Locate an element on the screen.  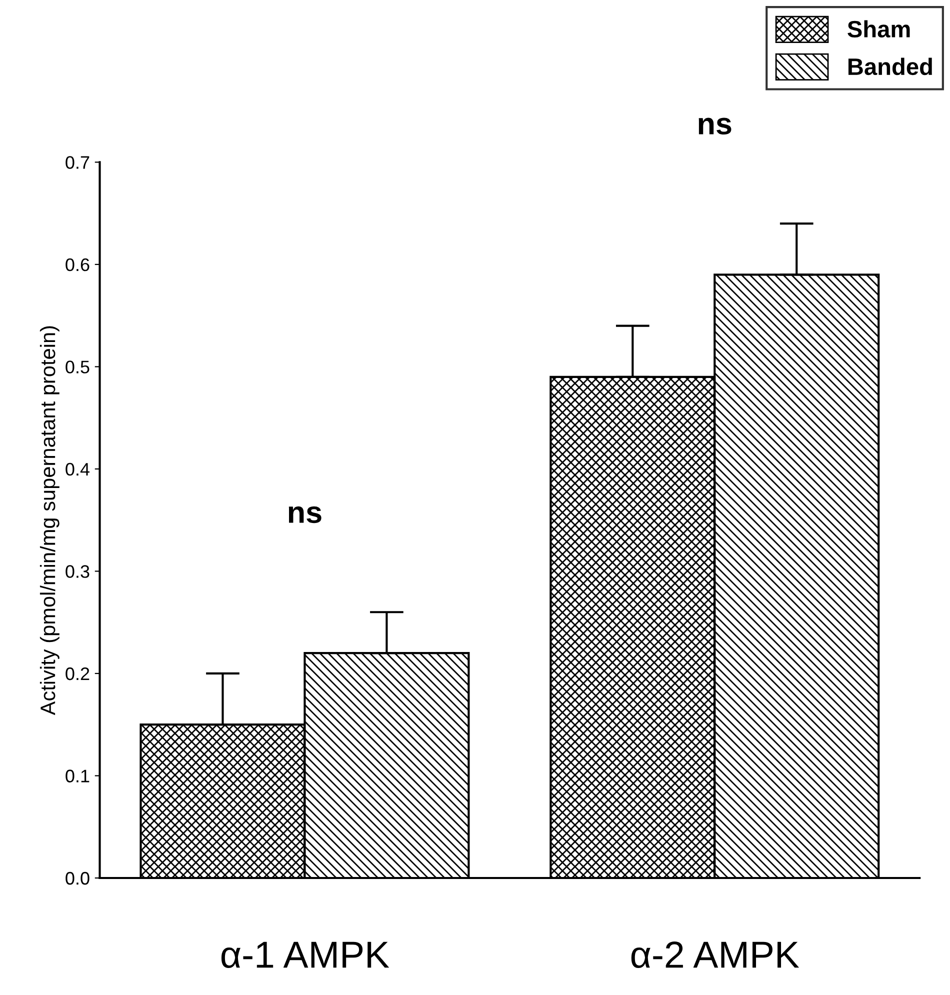
x-tick-label: α-2 AMPK is located at coordinates (715, 954).